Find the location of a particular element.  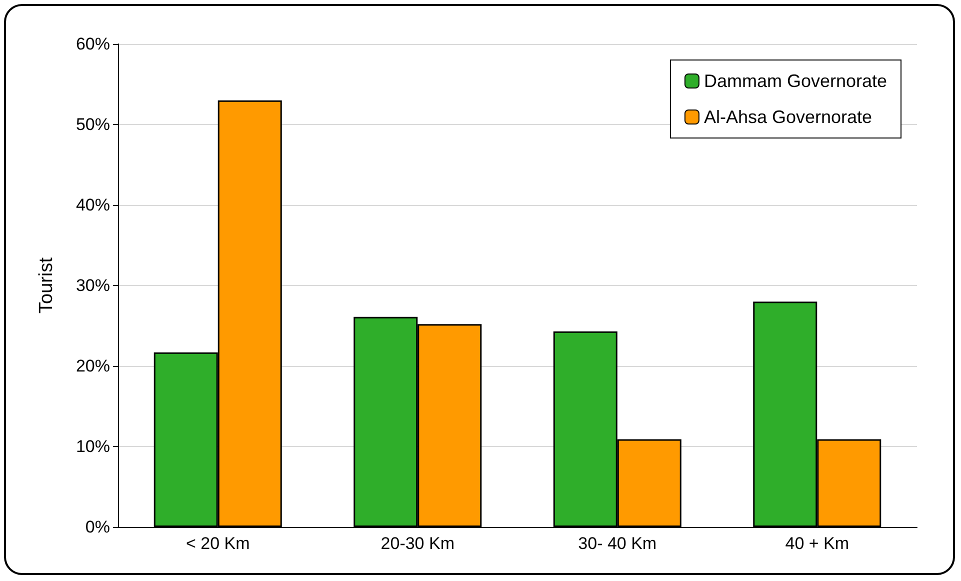

x-tick-label: < 20 Km is located at coordinates (218, 543).